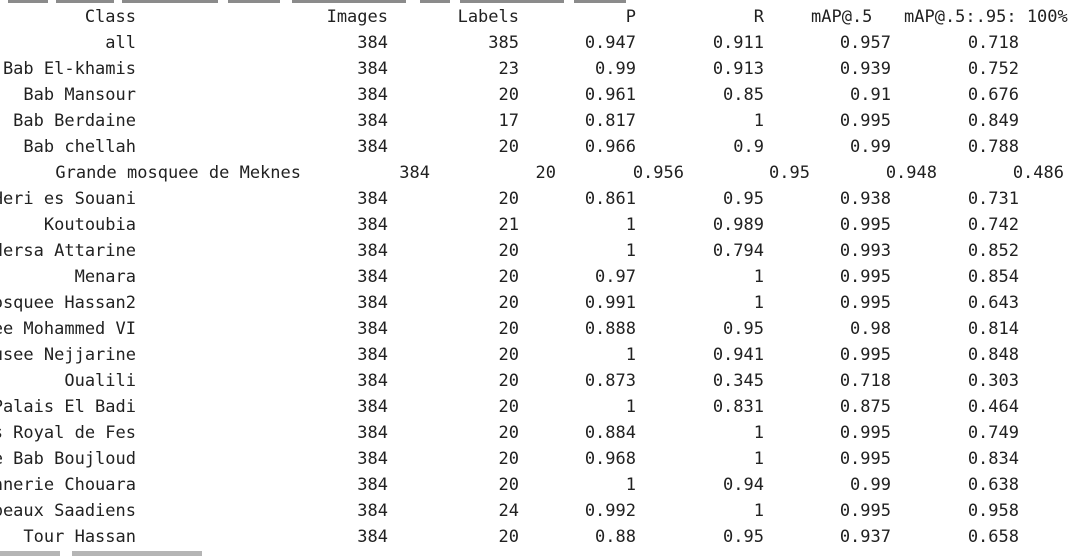  I want to click on cell-map5095: 0.638, so click(993, 485).